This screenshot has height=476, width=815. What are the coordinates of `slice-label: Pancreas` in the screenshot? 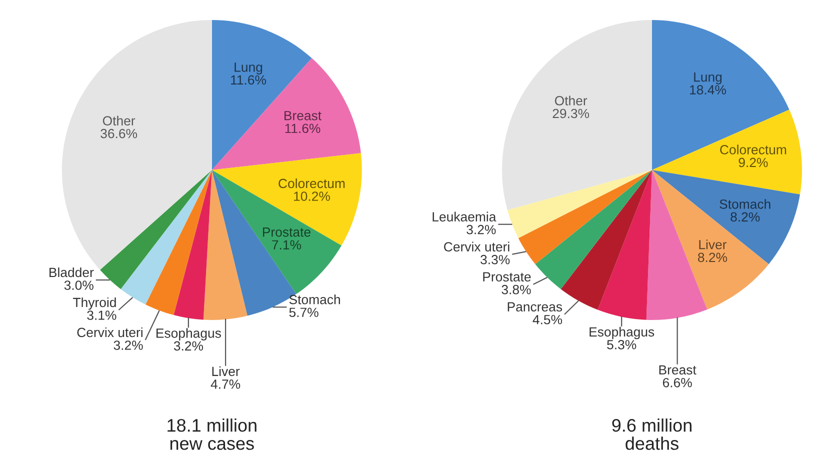 It's located at (535, 307).